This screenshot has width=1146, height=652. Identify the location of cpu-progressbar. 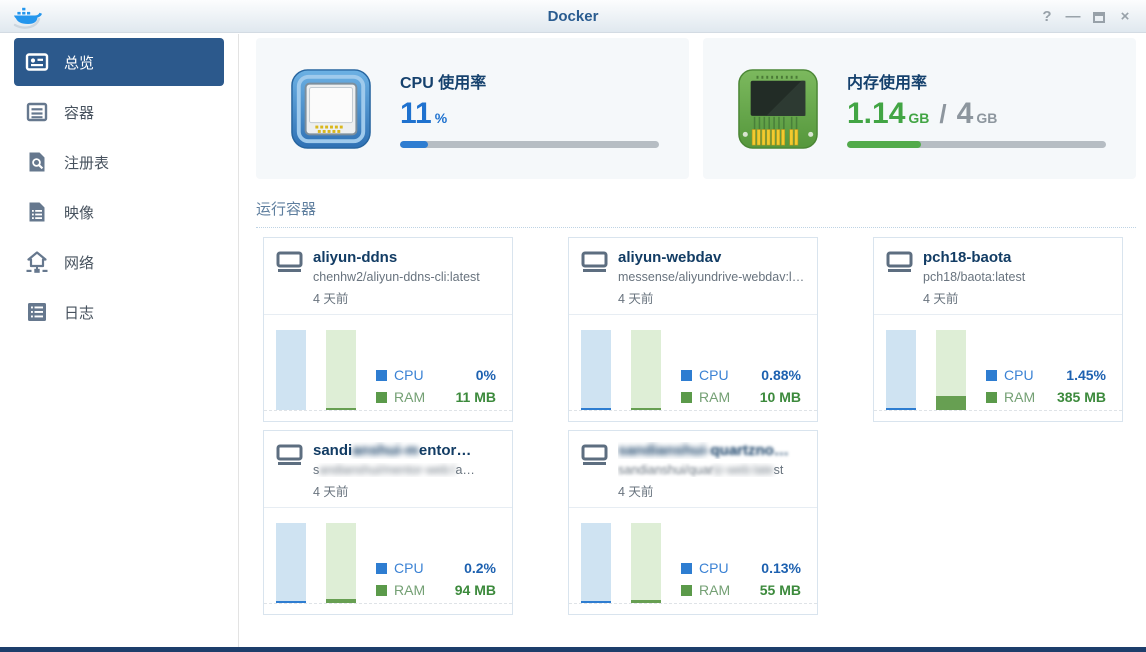
(529, 144).